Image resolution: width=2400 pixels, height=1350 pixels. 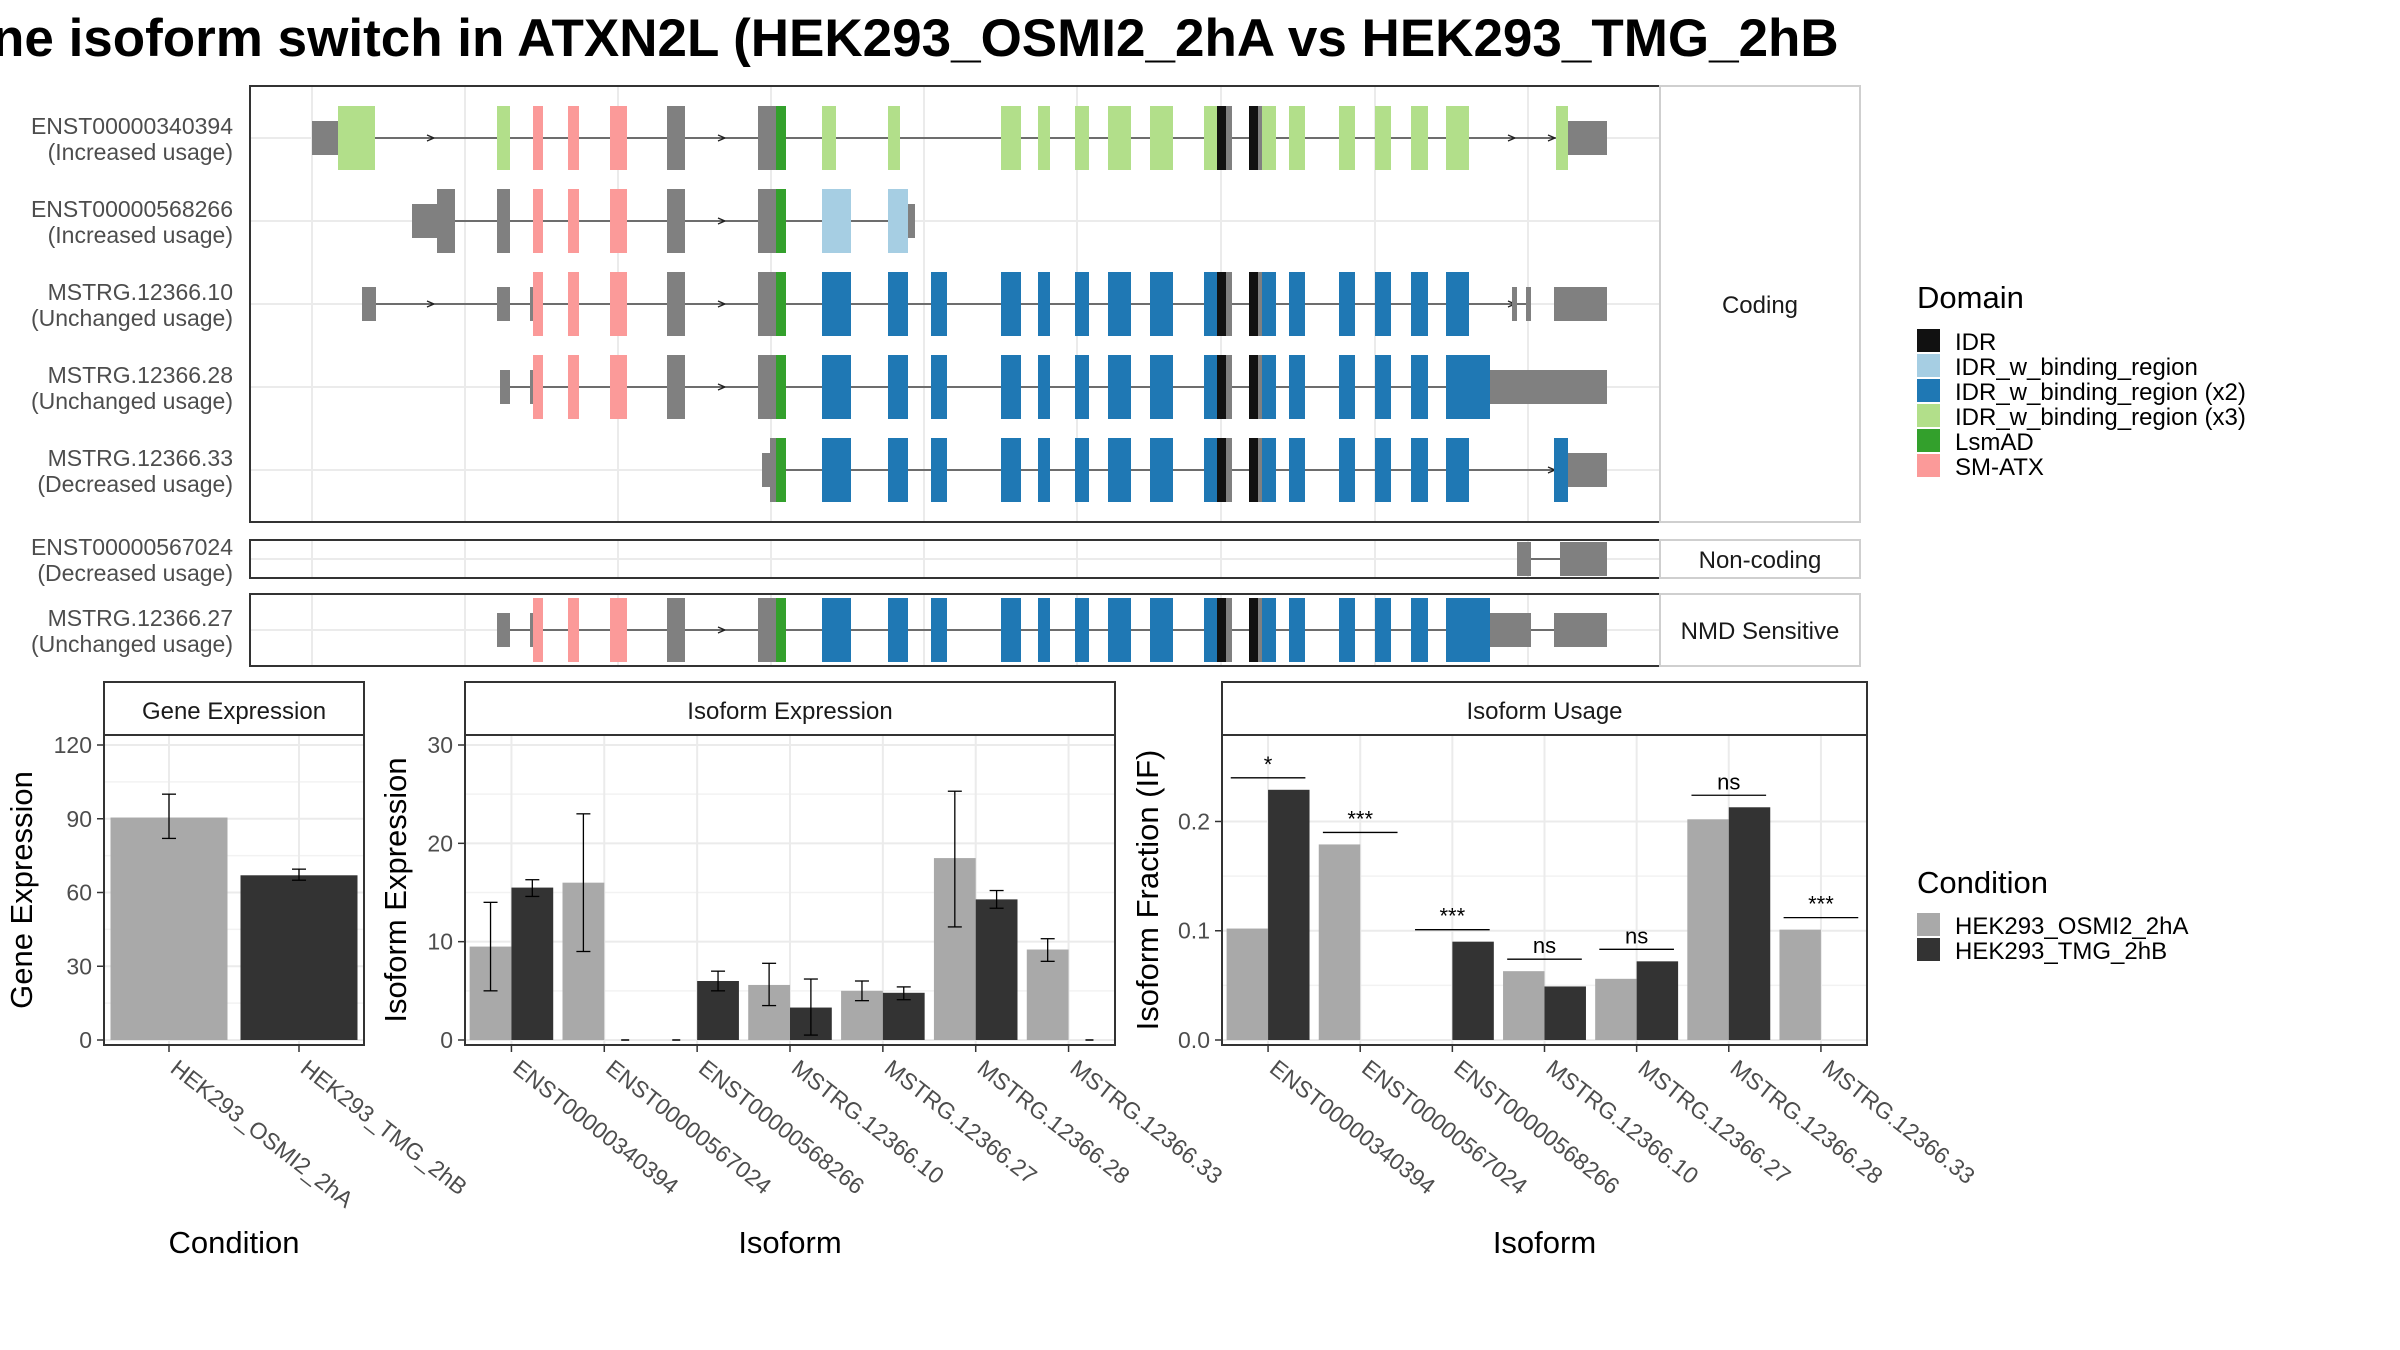 What do you see at coordinates (440, 843) in the screenshot?
I see `y-tick-label: 20` at bounding box center [440, 843].